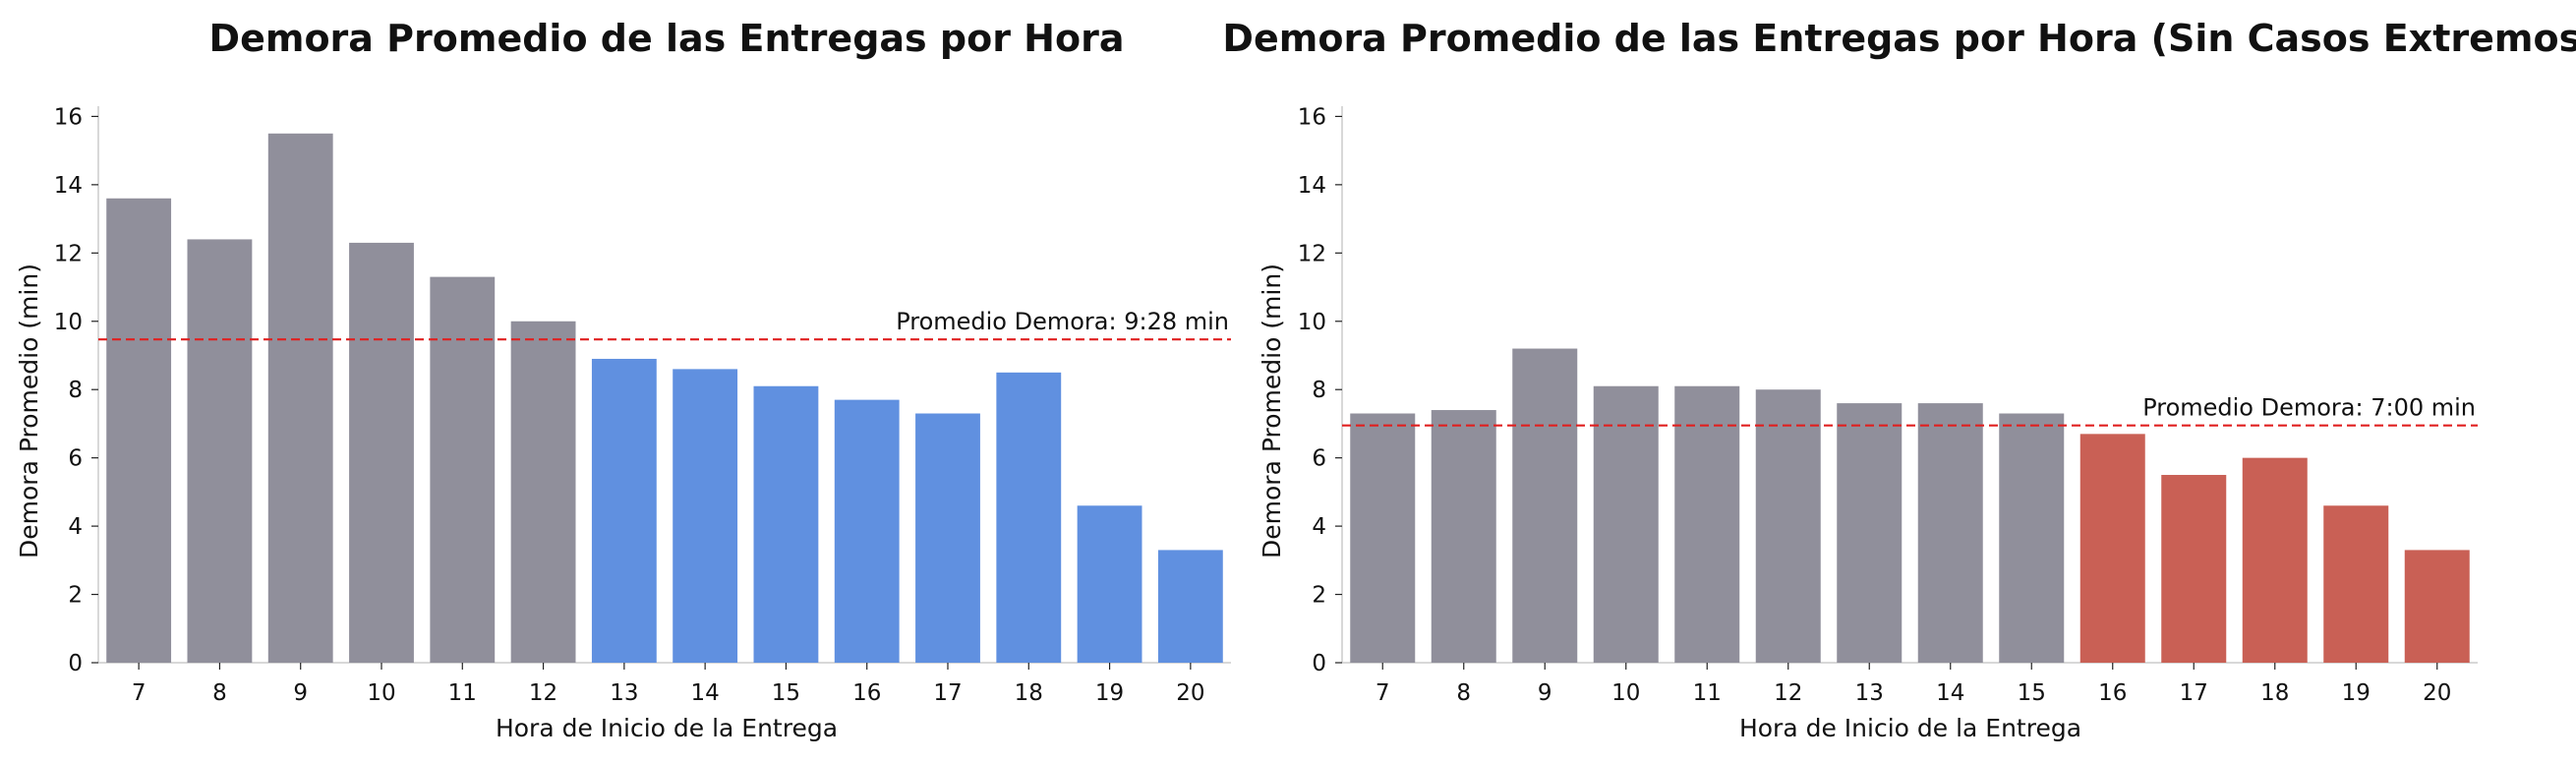  Describe the element at coordinates (667, 38) in the screenshot. I see `chart-title: Demora Promedio de las Entregas por Hora` at that location.